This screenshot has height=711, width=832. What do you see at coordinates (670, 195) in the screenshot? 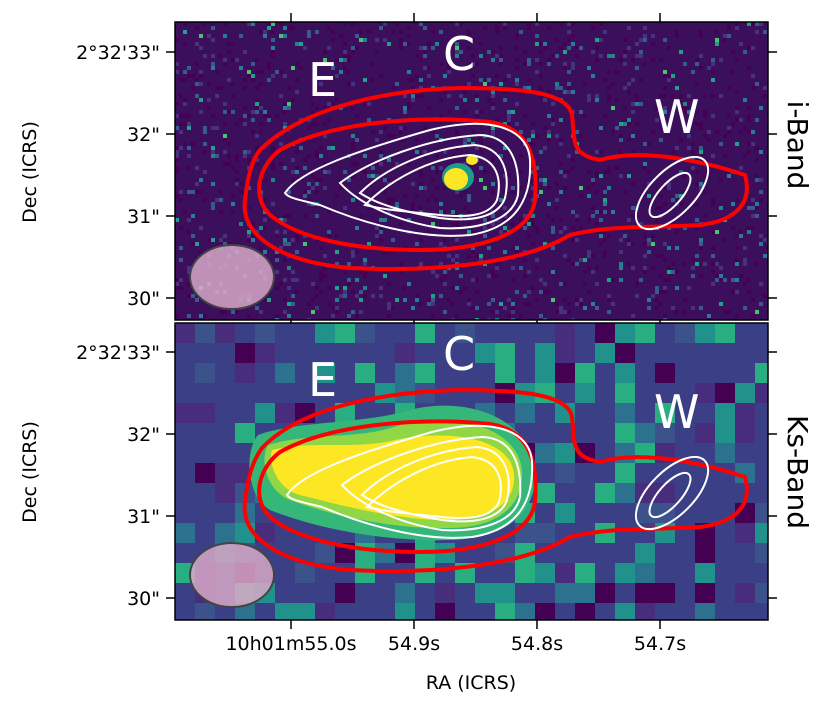
I see `i-band-w-contour-inner` at bounding box center [670, 195].